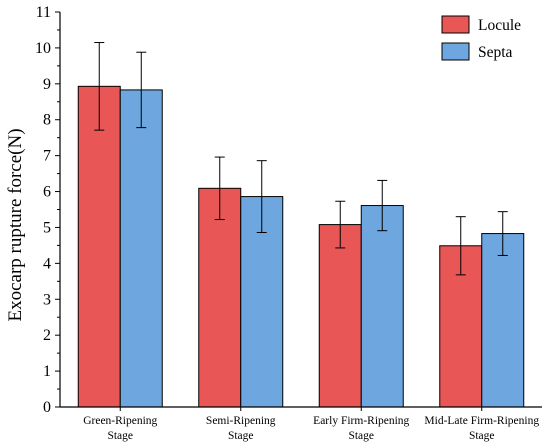 The image size is (550, 446). Describe the element at coordinates (481, 421) in the screenshot. I see `x-category-label-3-line-0: Mid-Late Firm-Ripening` at that location.